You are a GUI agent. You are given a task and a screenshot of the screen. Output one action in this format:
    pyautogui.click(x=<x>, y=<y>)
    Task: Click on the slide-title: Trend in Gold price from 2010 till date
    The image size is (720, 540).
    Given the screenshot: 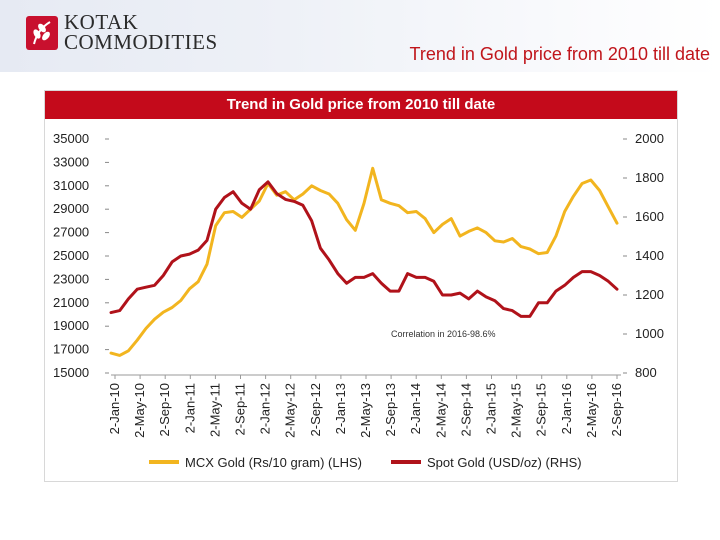 What is the action you would take?
    pyautogui.click(x=559, y=54)
    